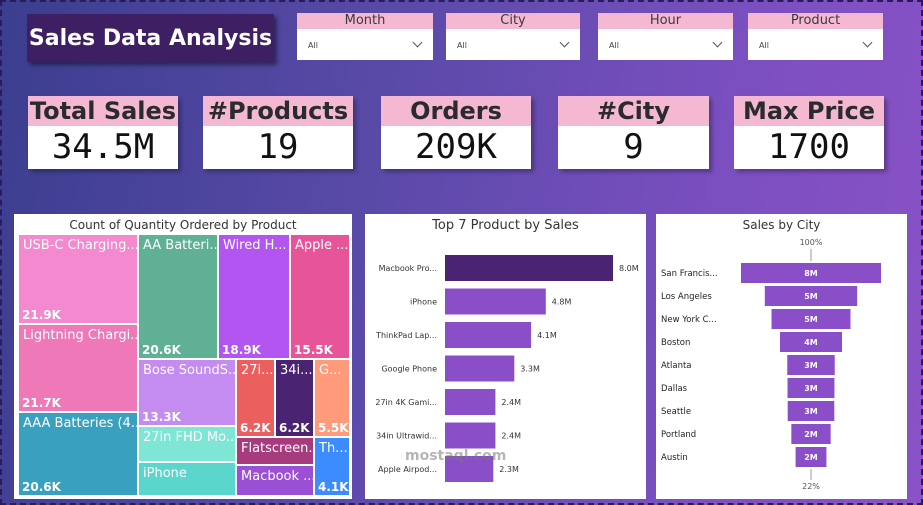 Image resolution: width=923 pixels, height=505 pixels. What do you see at coordinates (255, 398) in the screenshot?
I see `treemap-tile: 27i... 6.2K` at bounding box center [255, 398].